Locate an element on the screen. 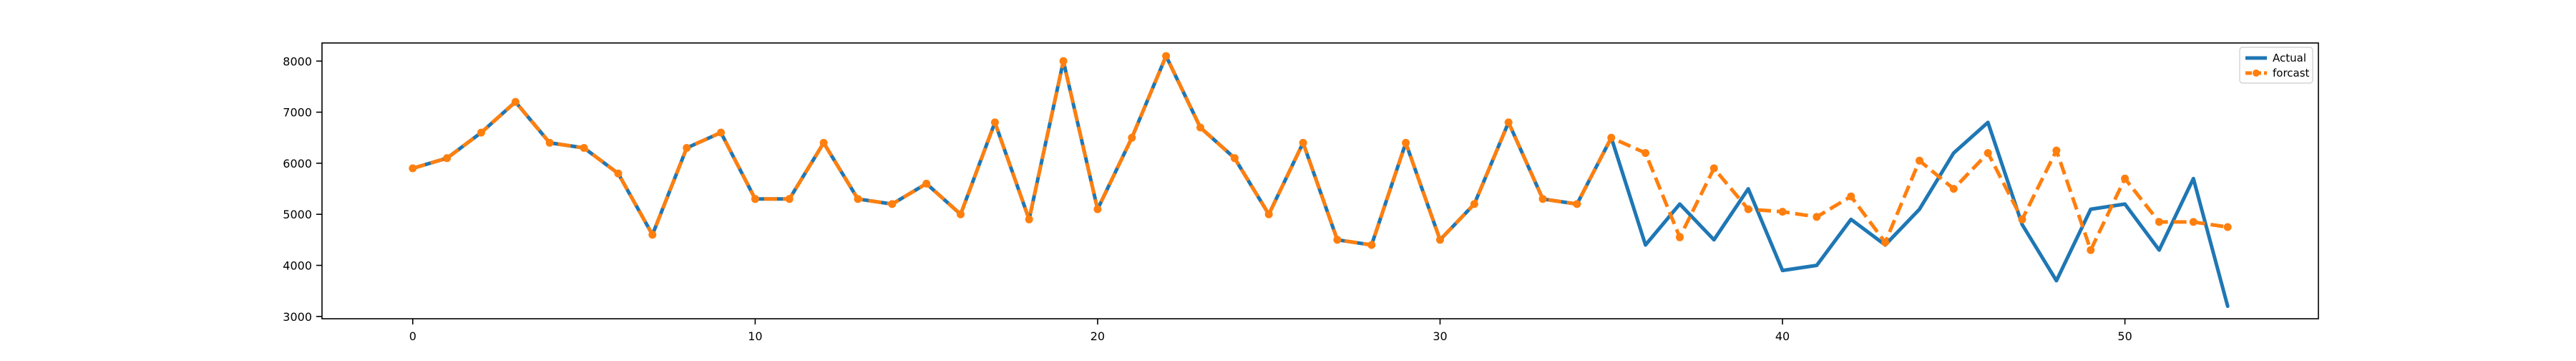  y-tick-label: 8000 is located at coordinates (297, 61).